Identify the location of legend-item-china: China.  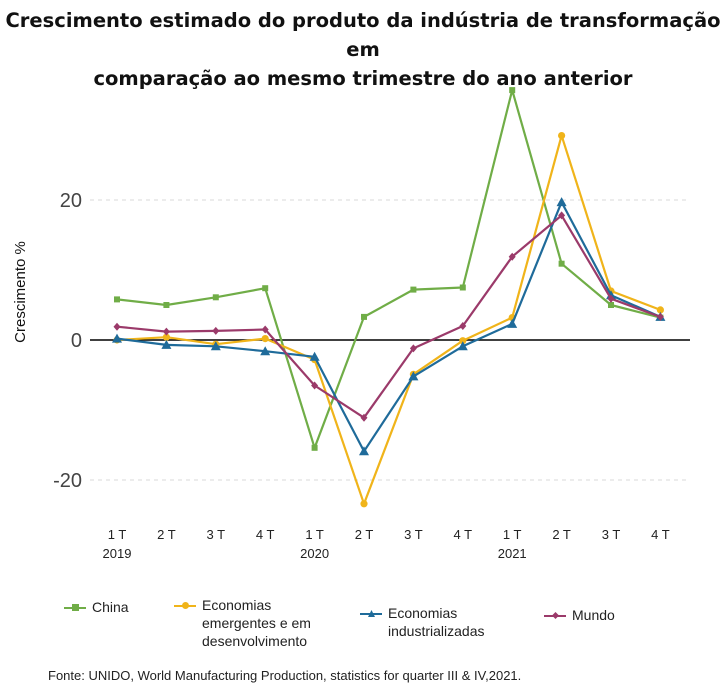
(96, 607).